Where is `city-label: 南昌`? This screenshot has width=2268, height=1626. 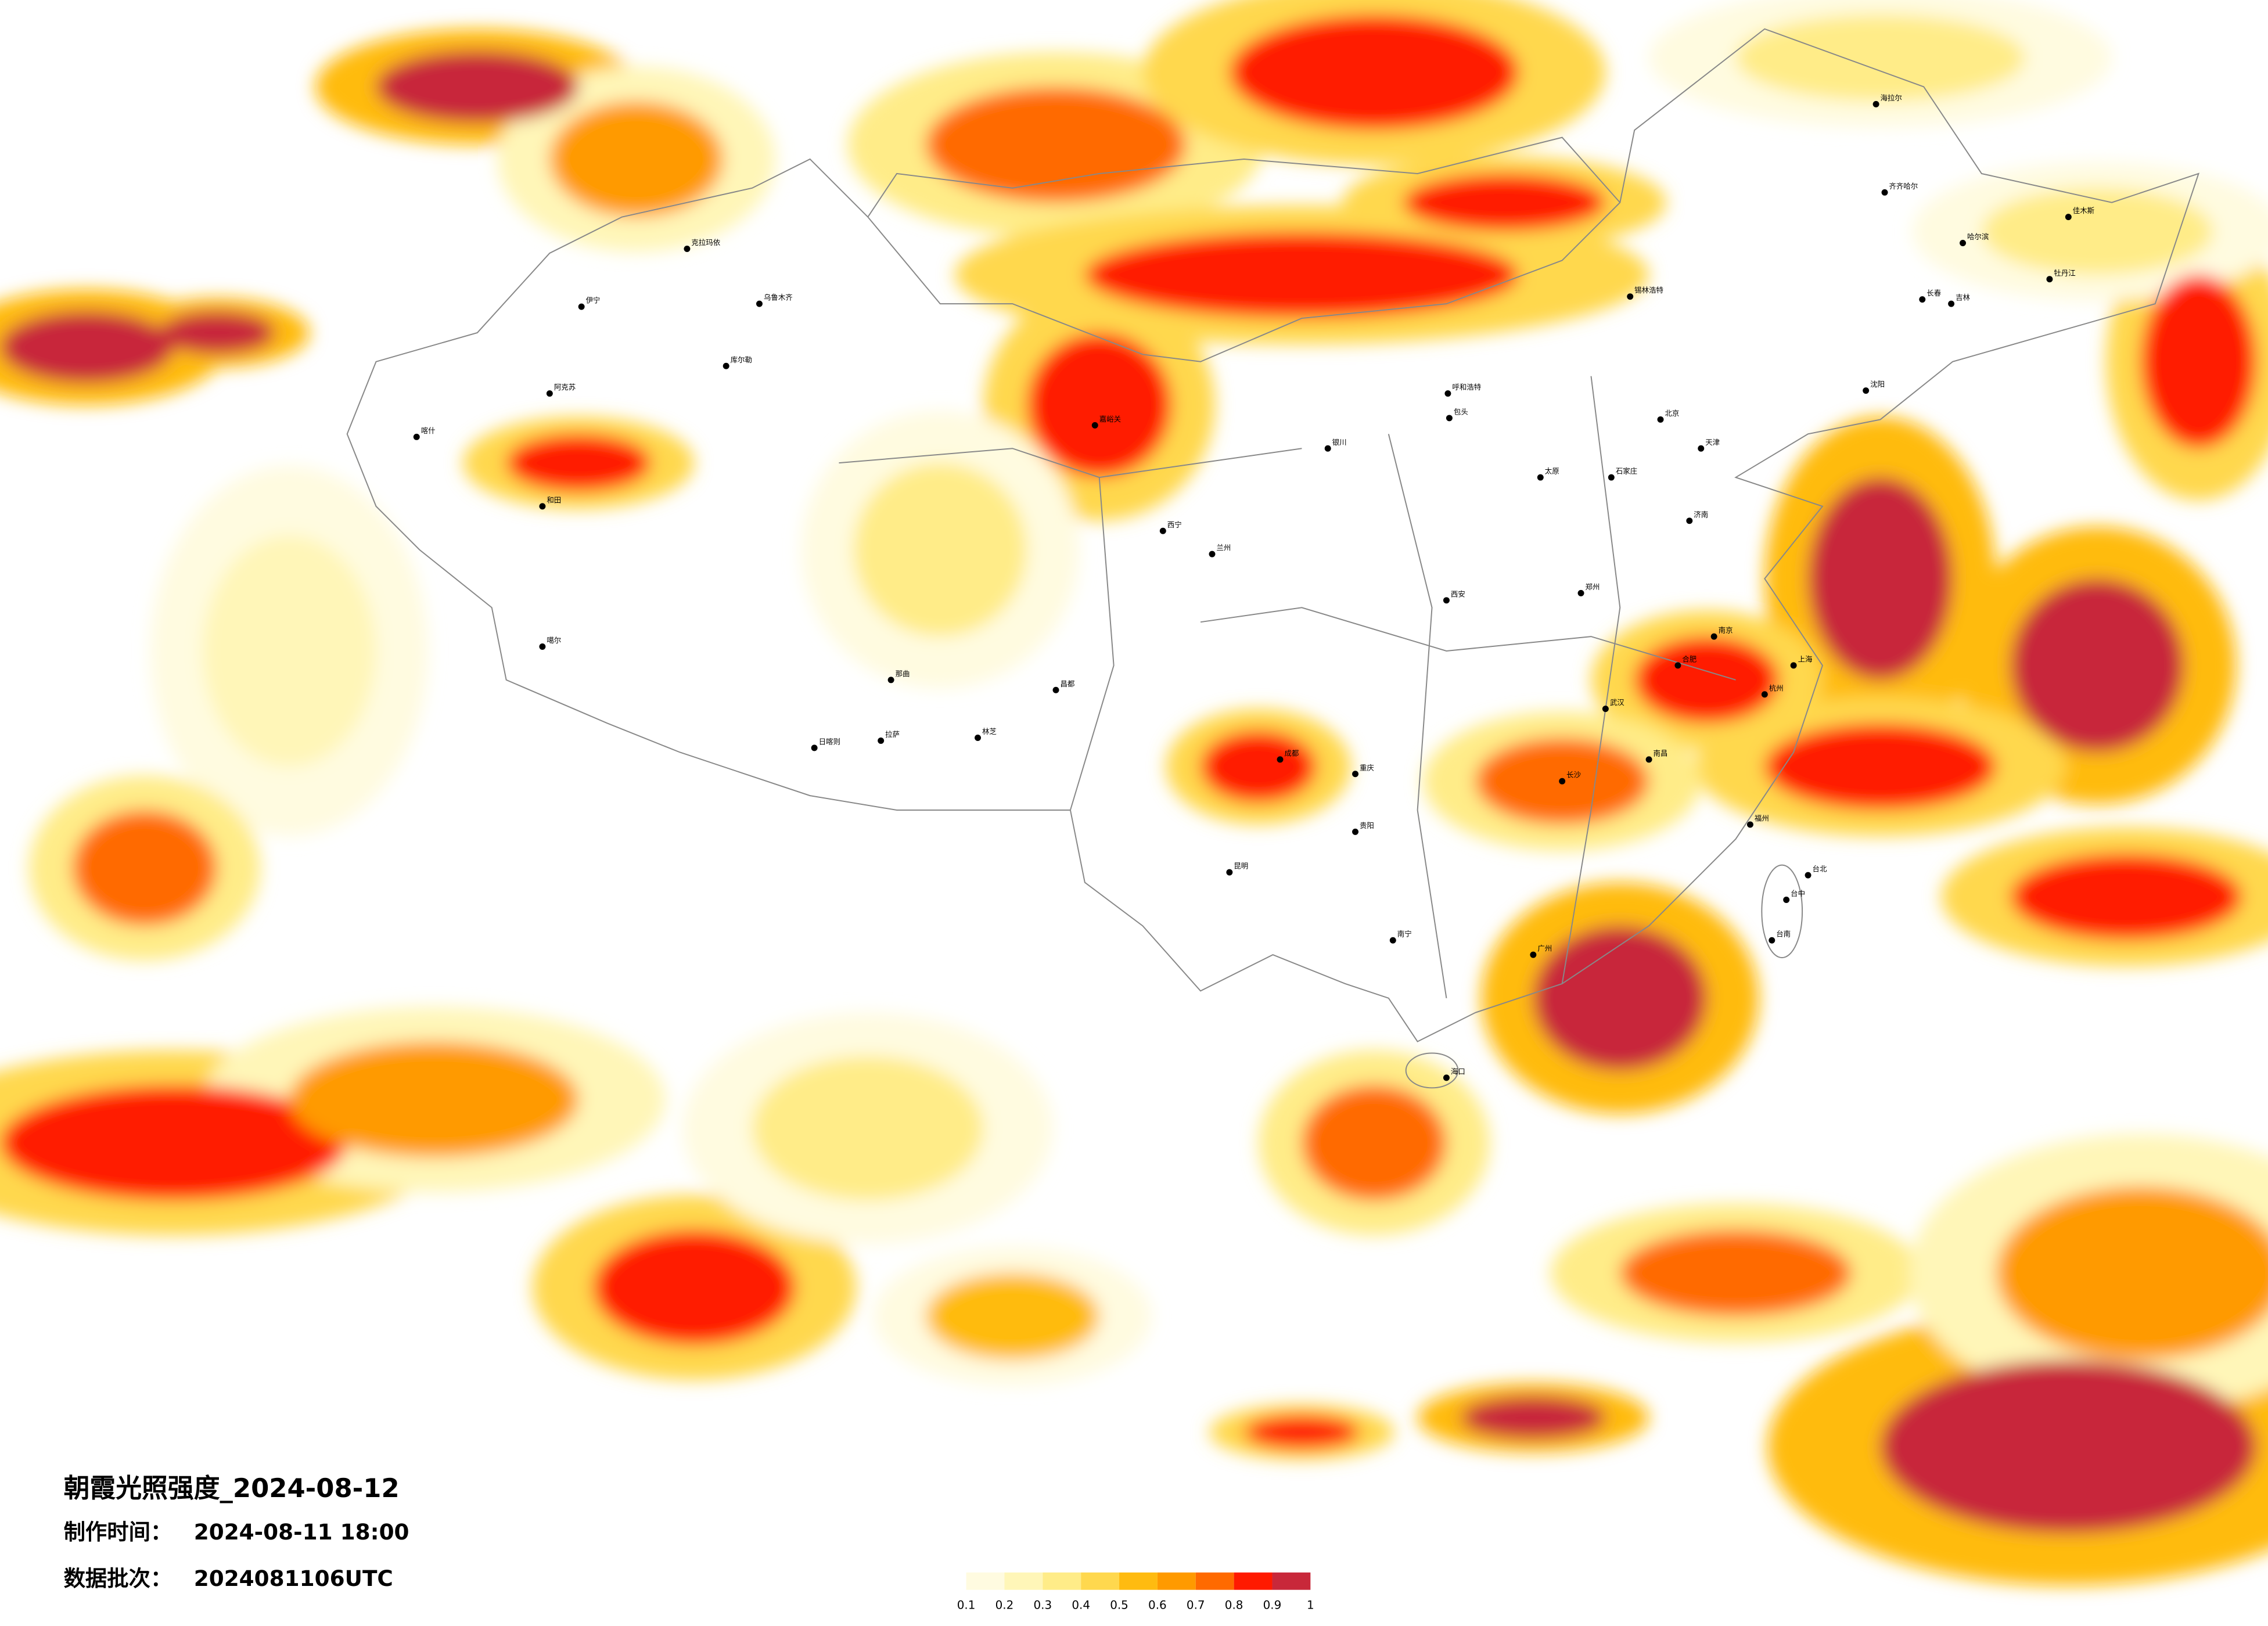 city-label: 南昌 is located at coordinates (1661, 753).